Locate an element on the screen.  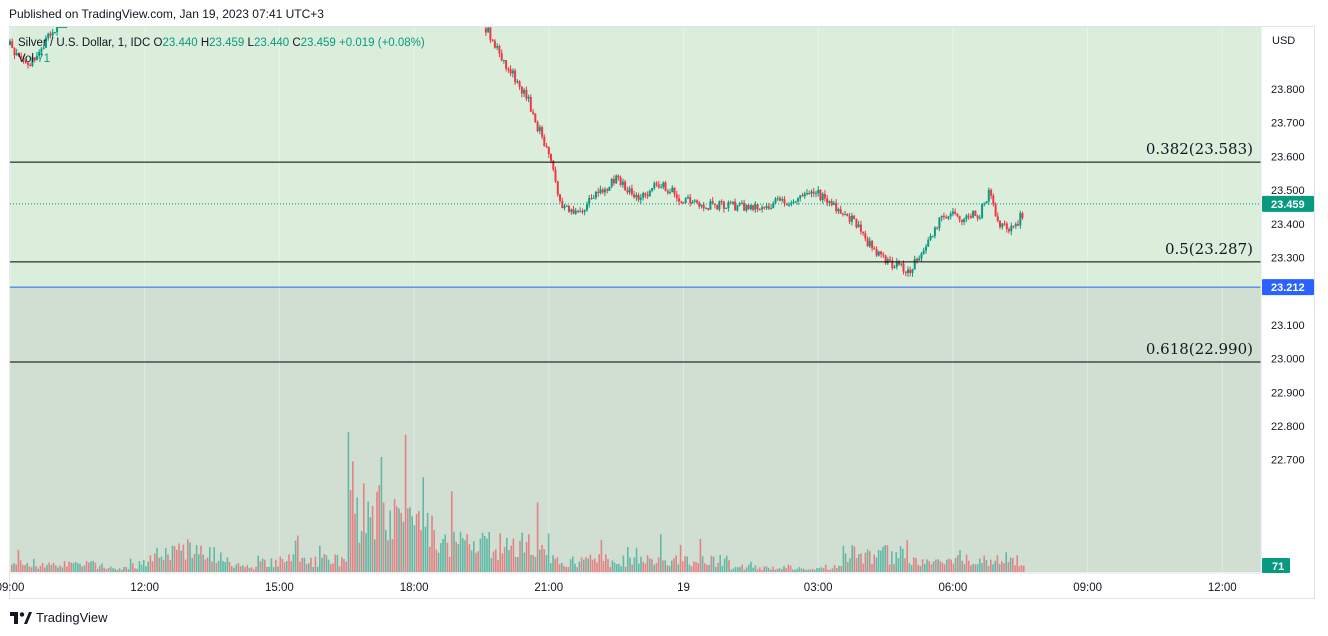
tradingview-logo-icon is located at coordinates (21, 617).